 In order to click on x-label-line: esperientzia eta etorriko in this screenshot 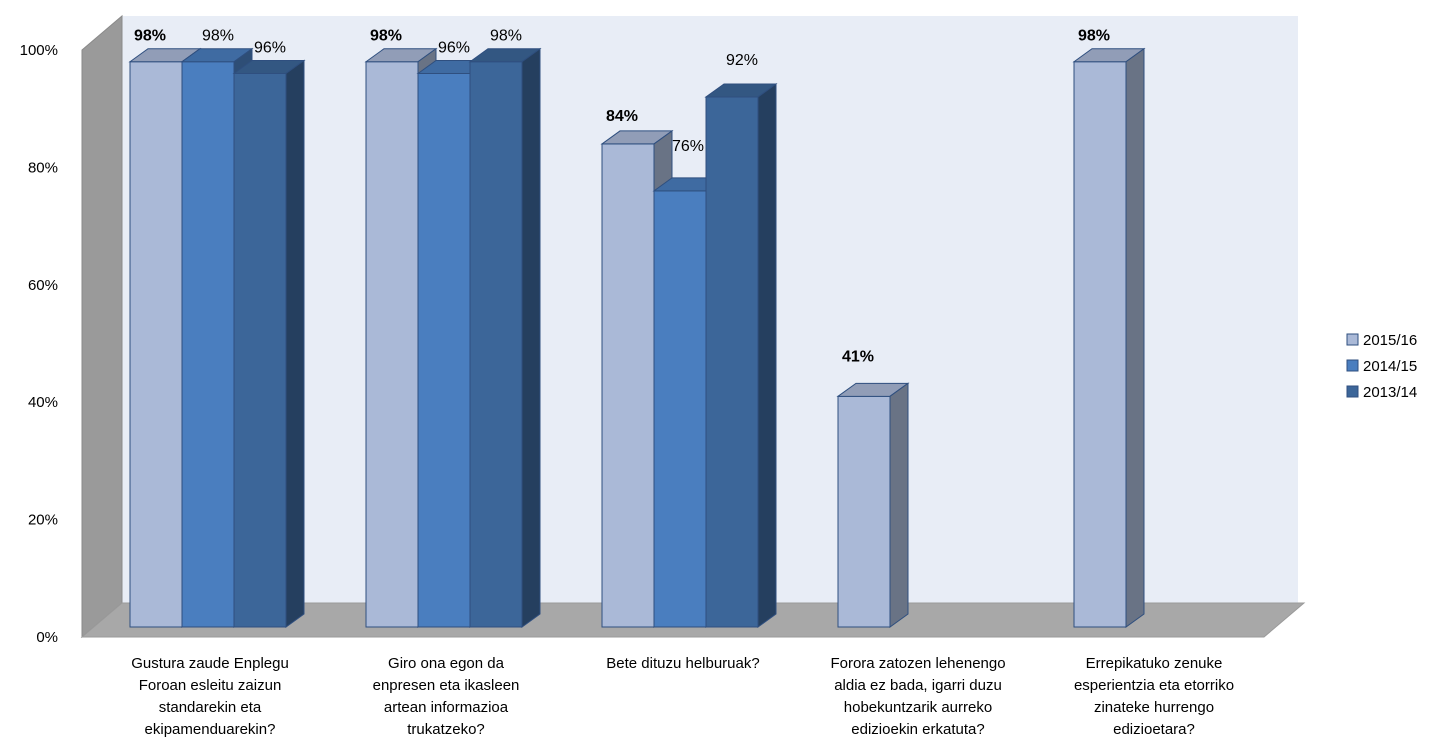, I will do `click(1154, 685)`.